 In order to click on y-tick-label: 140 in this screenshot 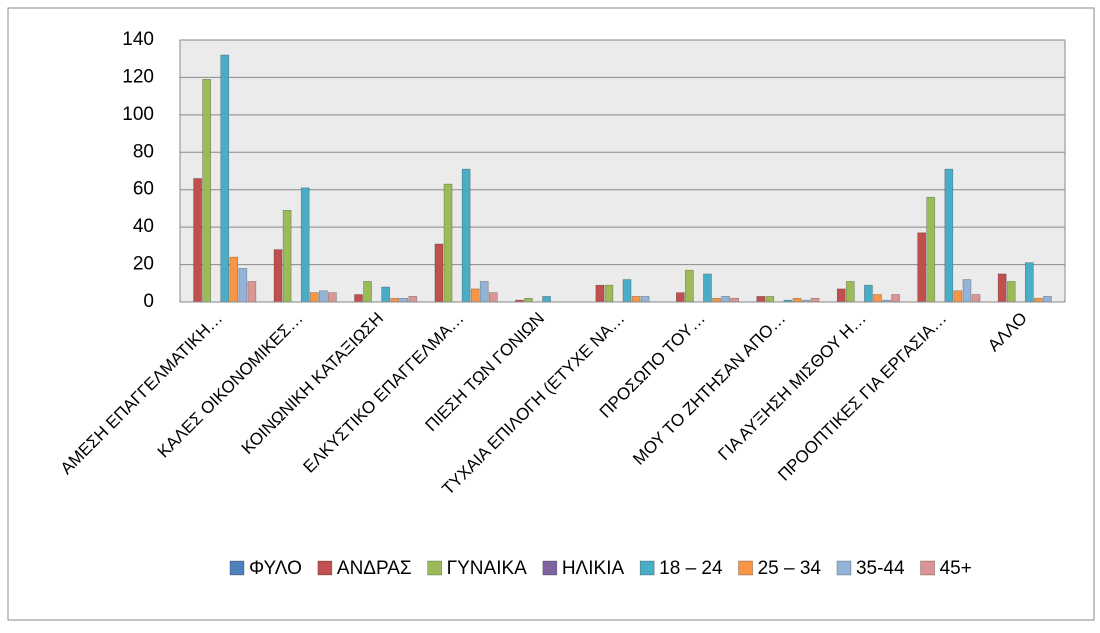, I will do `click(138, 39)`.